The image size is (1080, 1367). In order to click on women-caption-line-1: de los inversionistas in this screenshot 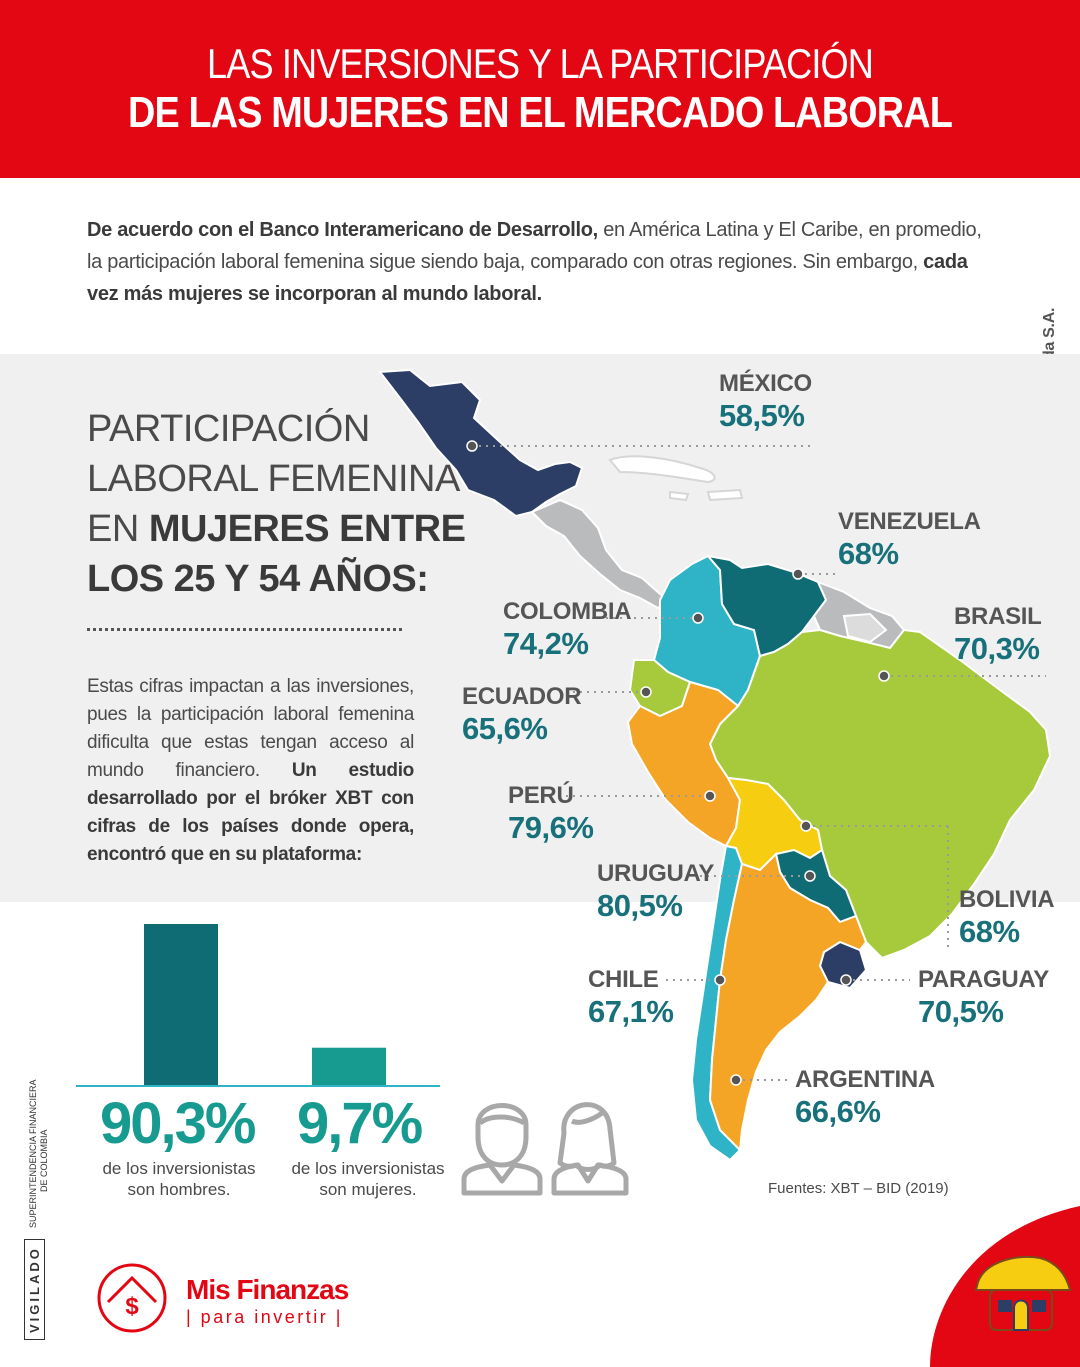, I will do `click(368, 1168)`.